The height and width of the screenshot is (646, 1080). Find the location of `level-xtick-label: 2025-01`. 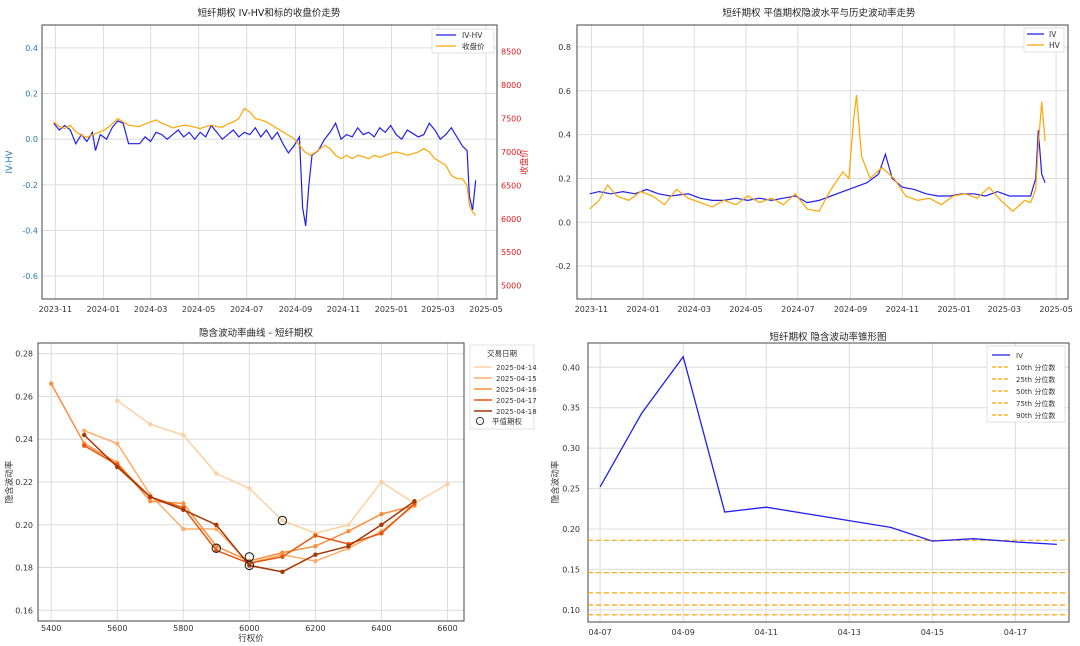

level-xtick-label: 2025-01 is located at coordinates (953, 309).